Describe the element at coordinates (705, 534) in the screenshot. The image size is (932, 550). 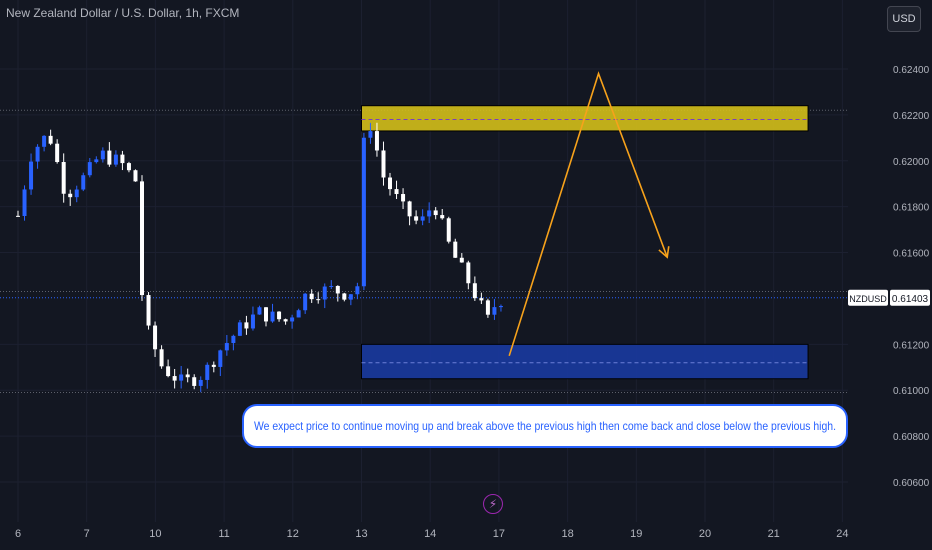
I see `date-tick-label: 20` at that location.